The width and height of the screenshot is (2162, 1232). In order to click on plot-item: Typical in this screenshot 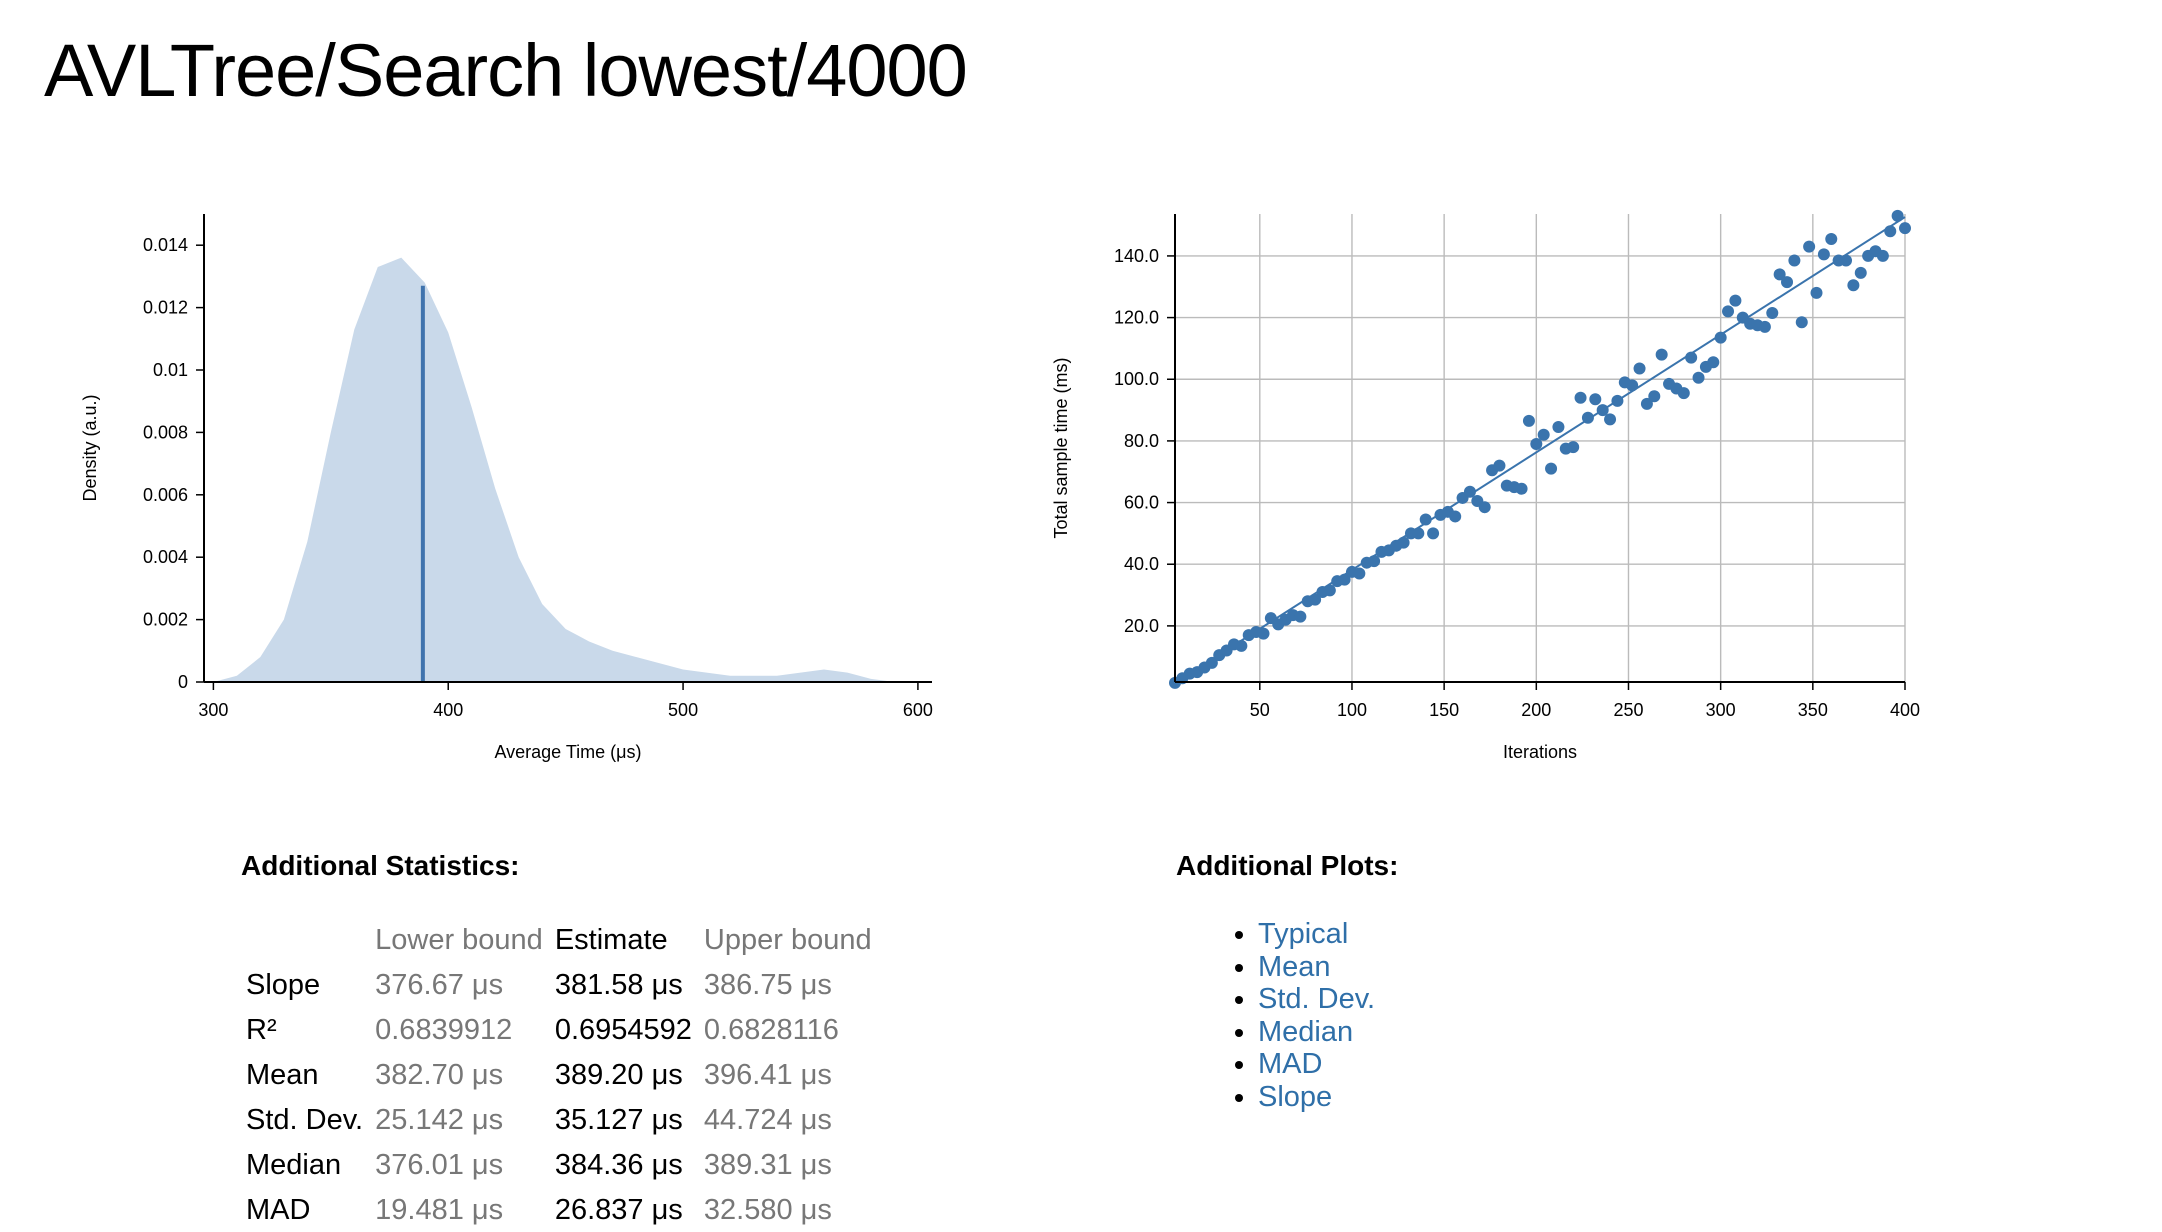, I will do `click(1316, 934)`.